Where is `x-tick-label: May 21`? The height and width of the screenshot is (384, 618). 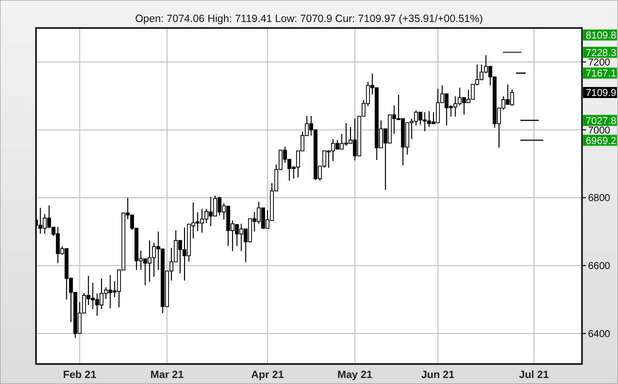
x-tick-label: May 21 is located at coordinates (355, 375).